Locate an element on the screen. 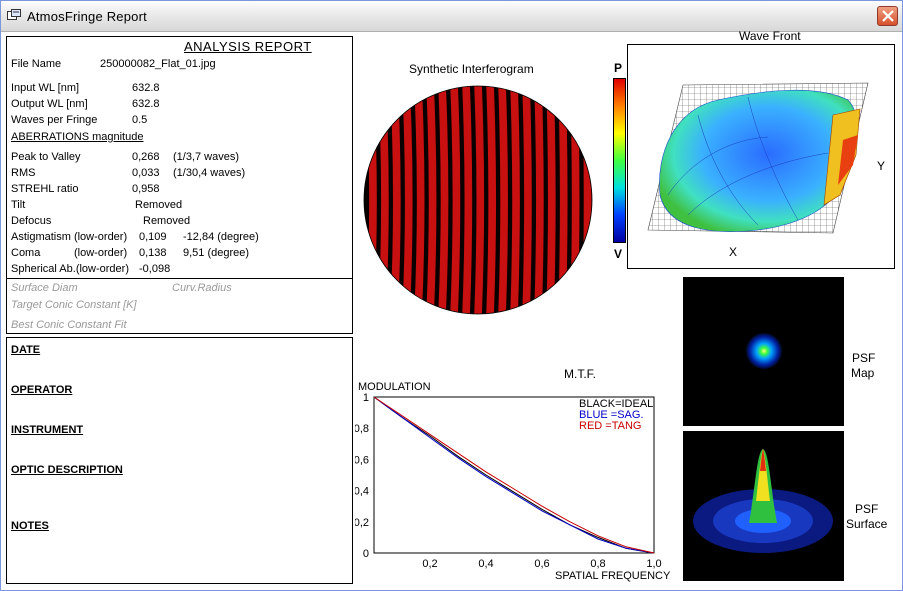  optic-description-label: OPTIC DESCRIPTION is located at coordinates (67, 470).